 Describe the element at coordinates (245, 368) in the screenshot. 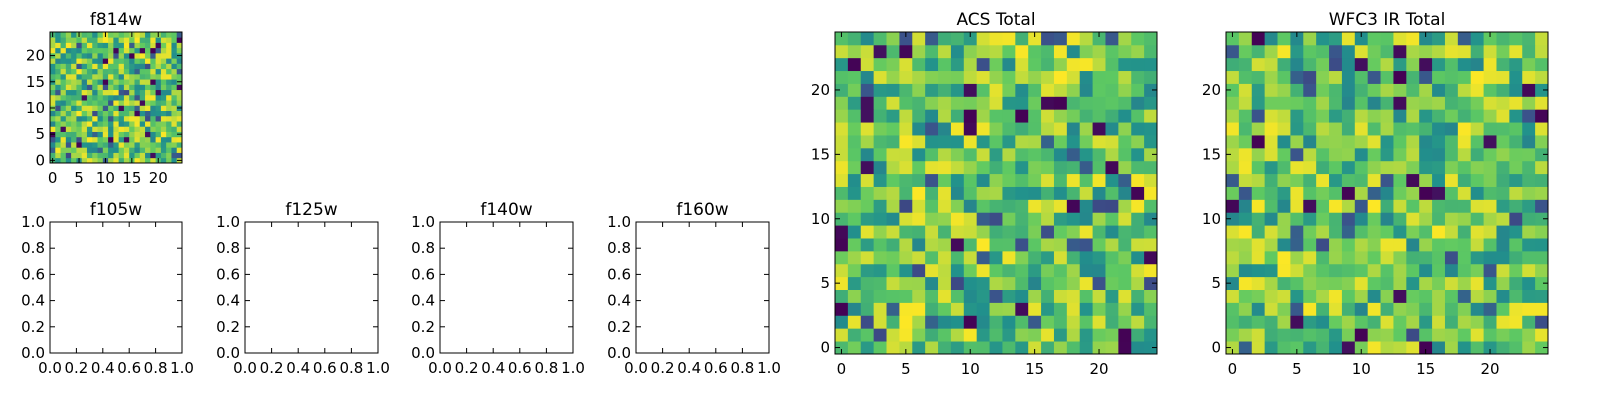

I see `x-tick-label: 0.0` at that location.